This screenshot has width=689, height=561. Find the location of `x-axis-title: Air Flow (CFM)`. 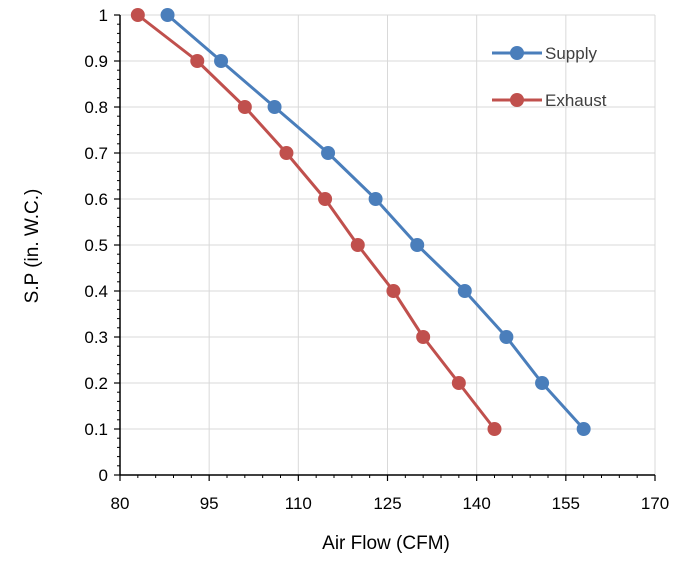

x-axis-title: Air Flow (CFM) is located at coordinates (386, 543).